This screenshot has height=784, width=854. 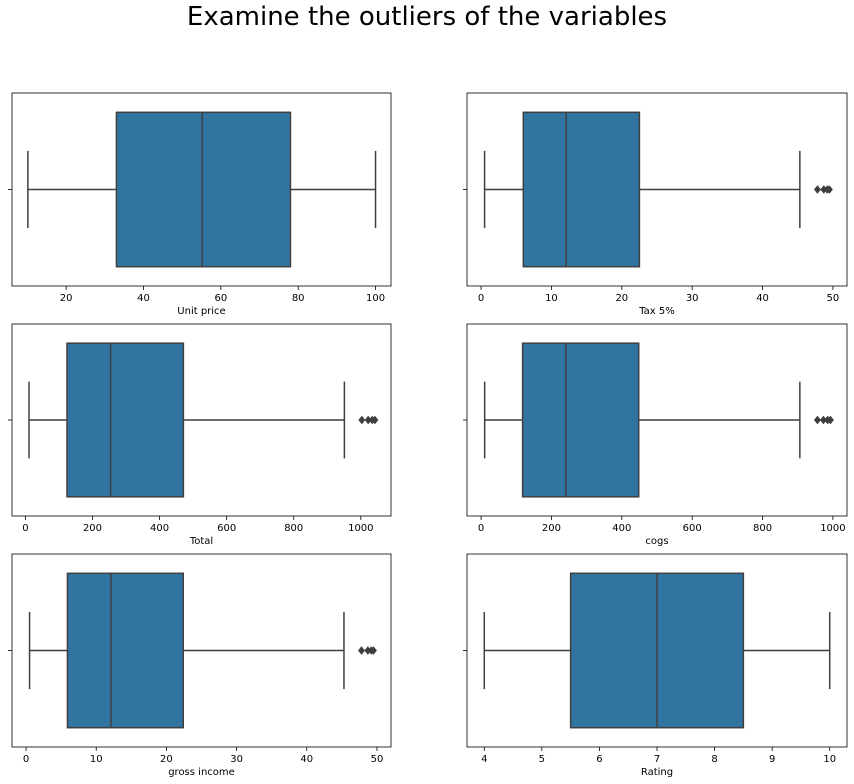 I want to click on x-tick-label: 8, so click(x=714, y=759).